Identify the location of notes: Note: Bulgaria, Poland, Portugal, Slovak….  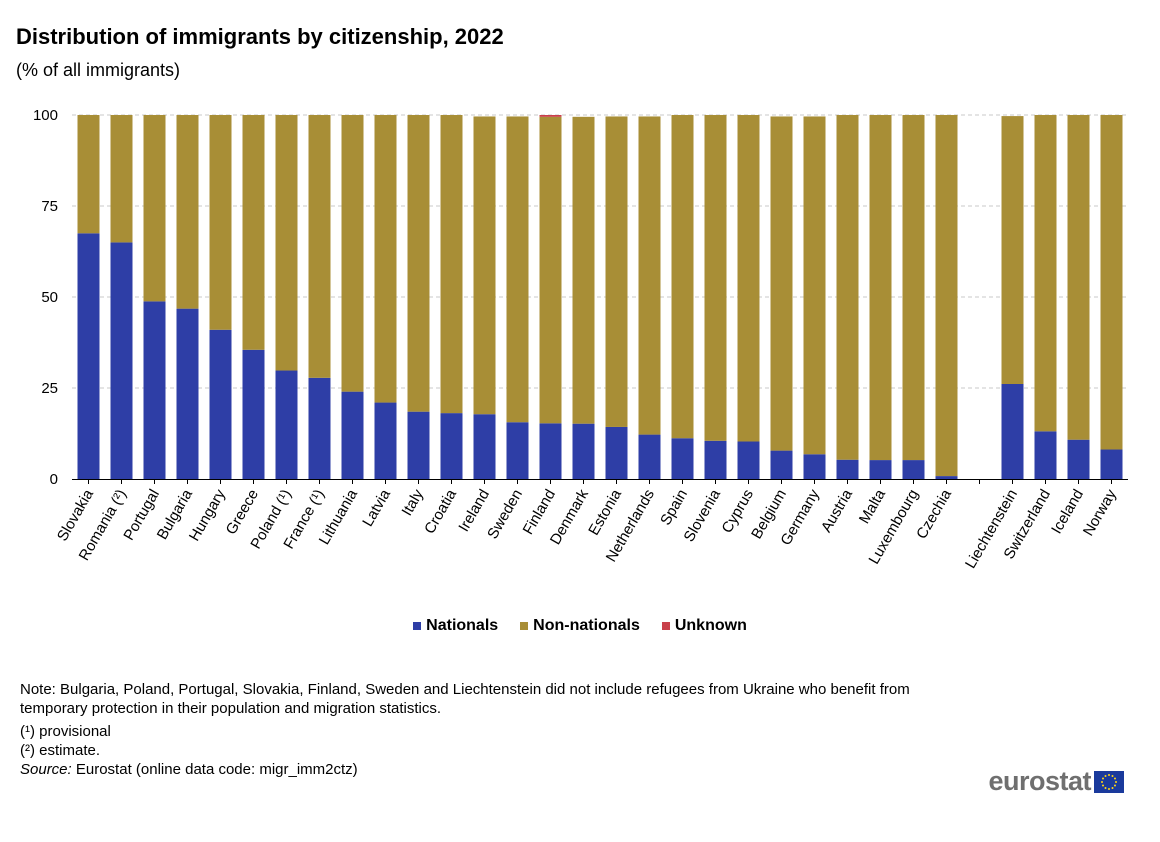
(470, 729).